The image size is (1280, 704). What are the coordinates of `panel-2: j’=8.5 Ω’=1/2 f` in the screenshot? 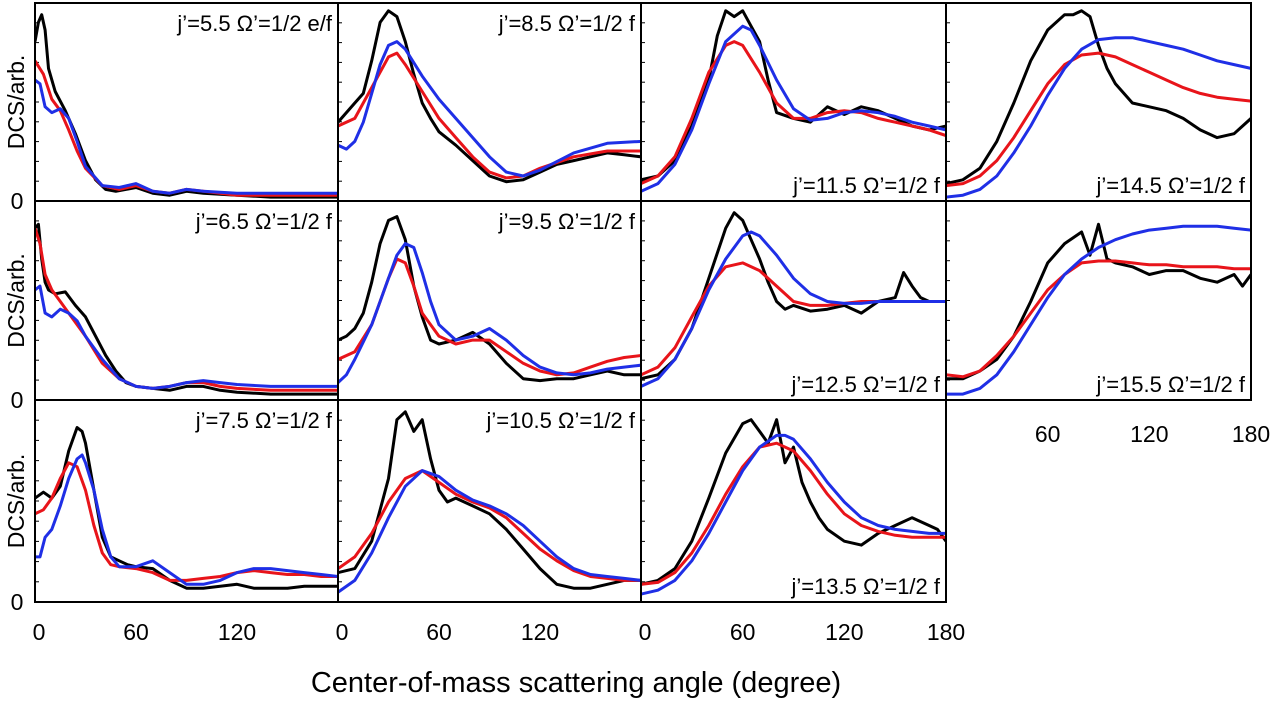 It's located at (489, 102).